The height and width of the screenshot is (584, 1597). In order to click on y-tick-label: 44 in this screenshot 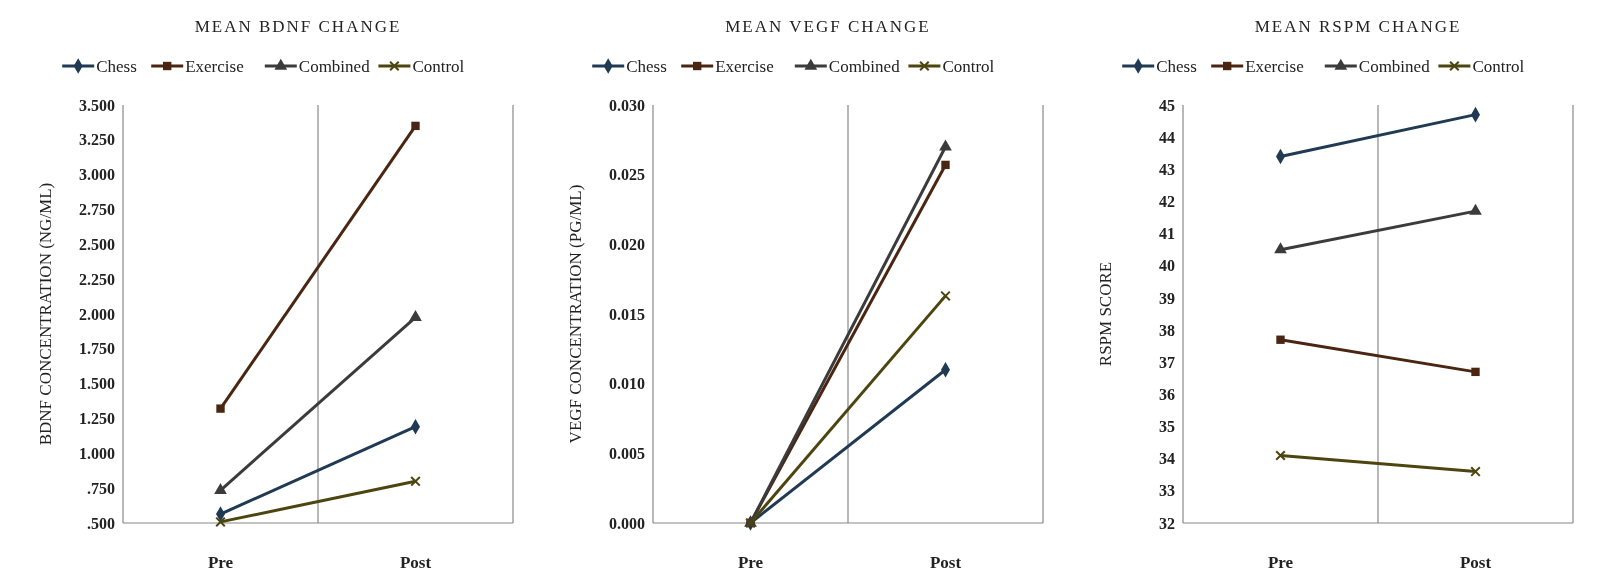, I will do `click(1167, 137)`.